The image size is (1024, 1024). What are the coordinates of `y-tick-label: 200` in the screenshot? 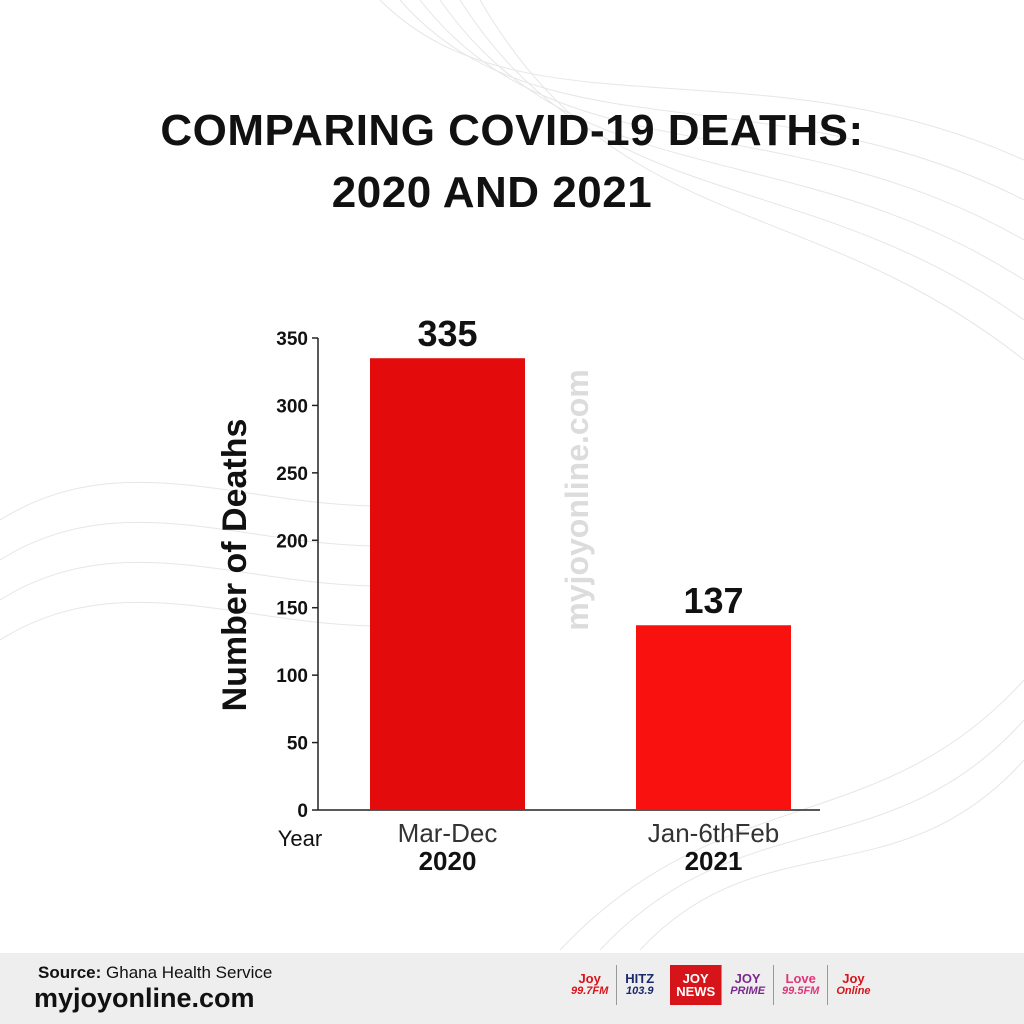 It's located at (292, 541).